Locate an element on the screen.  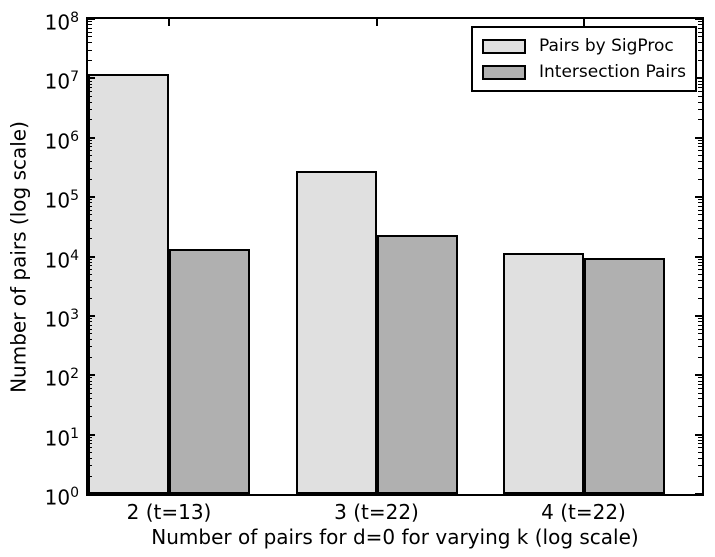
y-tick-label: 102 is located at coordinates (61, 378).